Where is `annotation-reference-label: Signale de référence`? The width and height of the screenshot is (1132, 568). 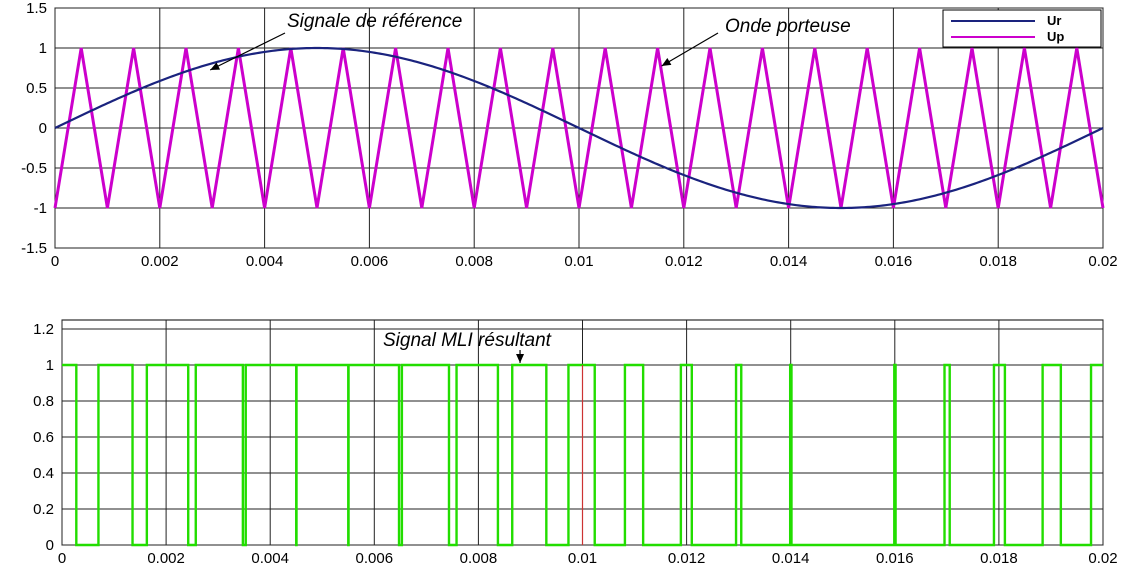
annotation-reference-label: Signale de référence is located at coordinates (374, 21).